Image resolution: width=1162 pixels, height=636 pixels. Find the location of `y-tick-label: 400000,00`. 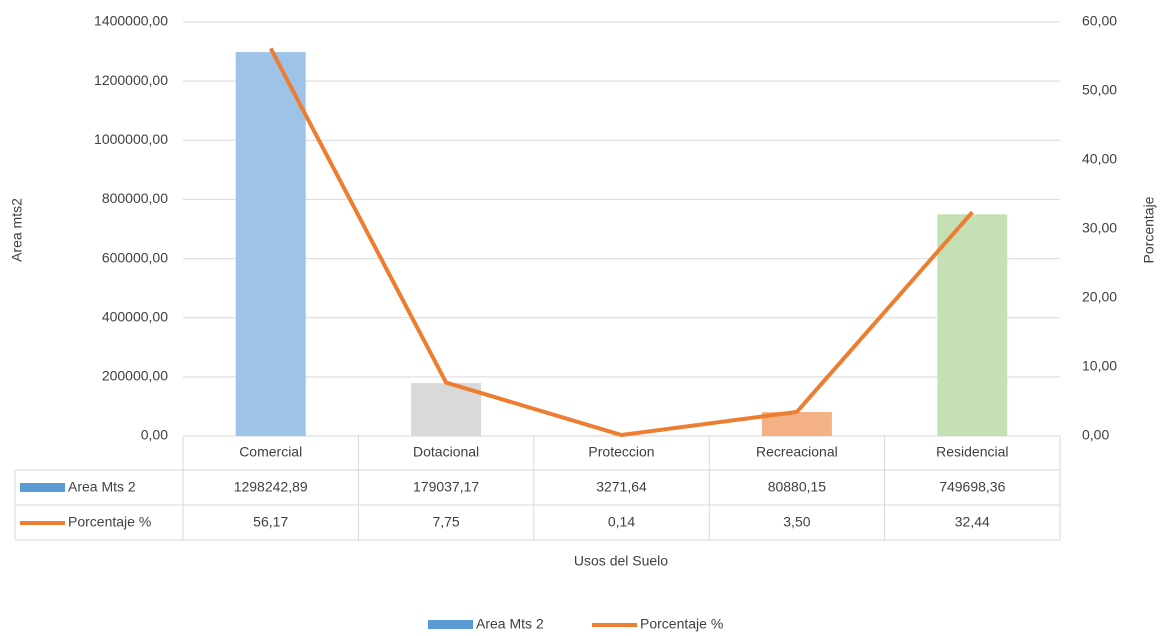

y-tick-label: 400000,00 is located at coordinates (135, 316).